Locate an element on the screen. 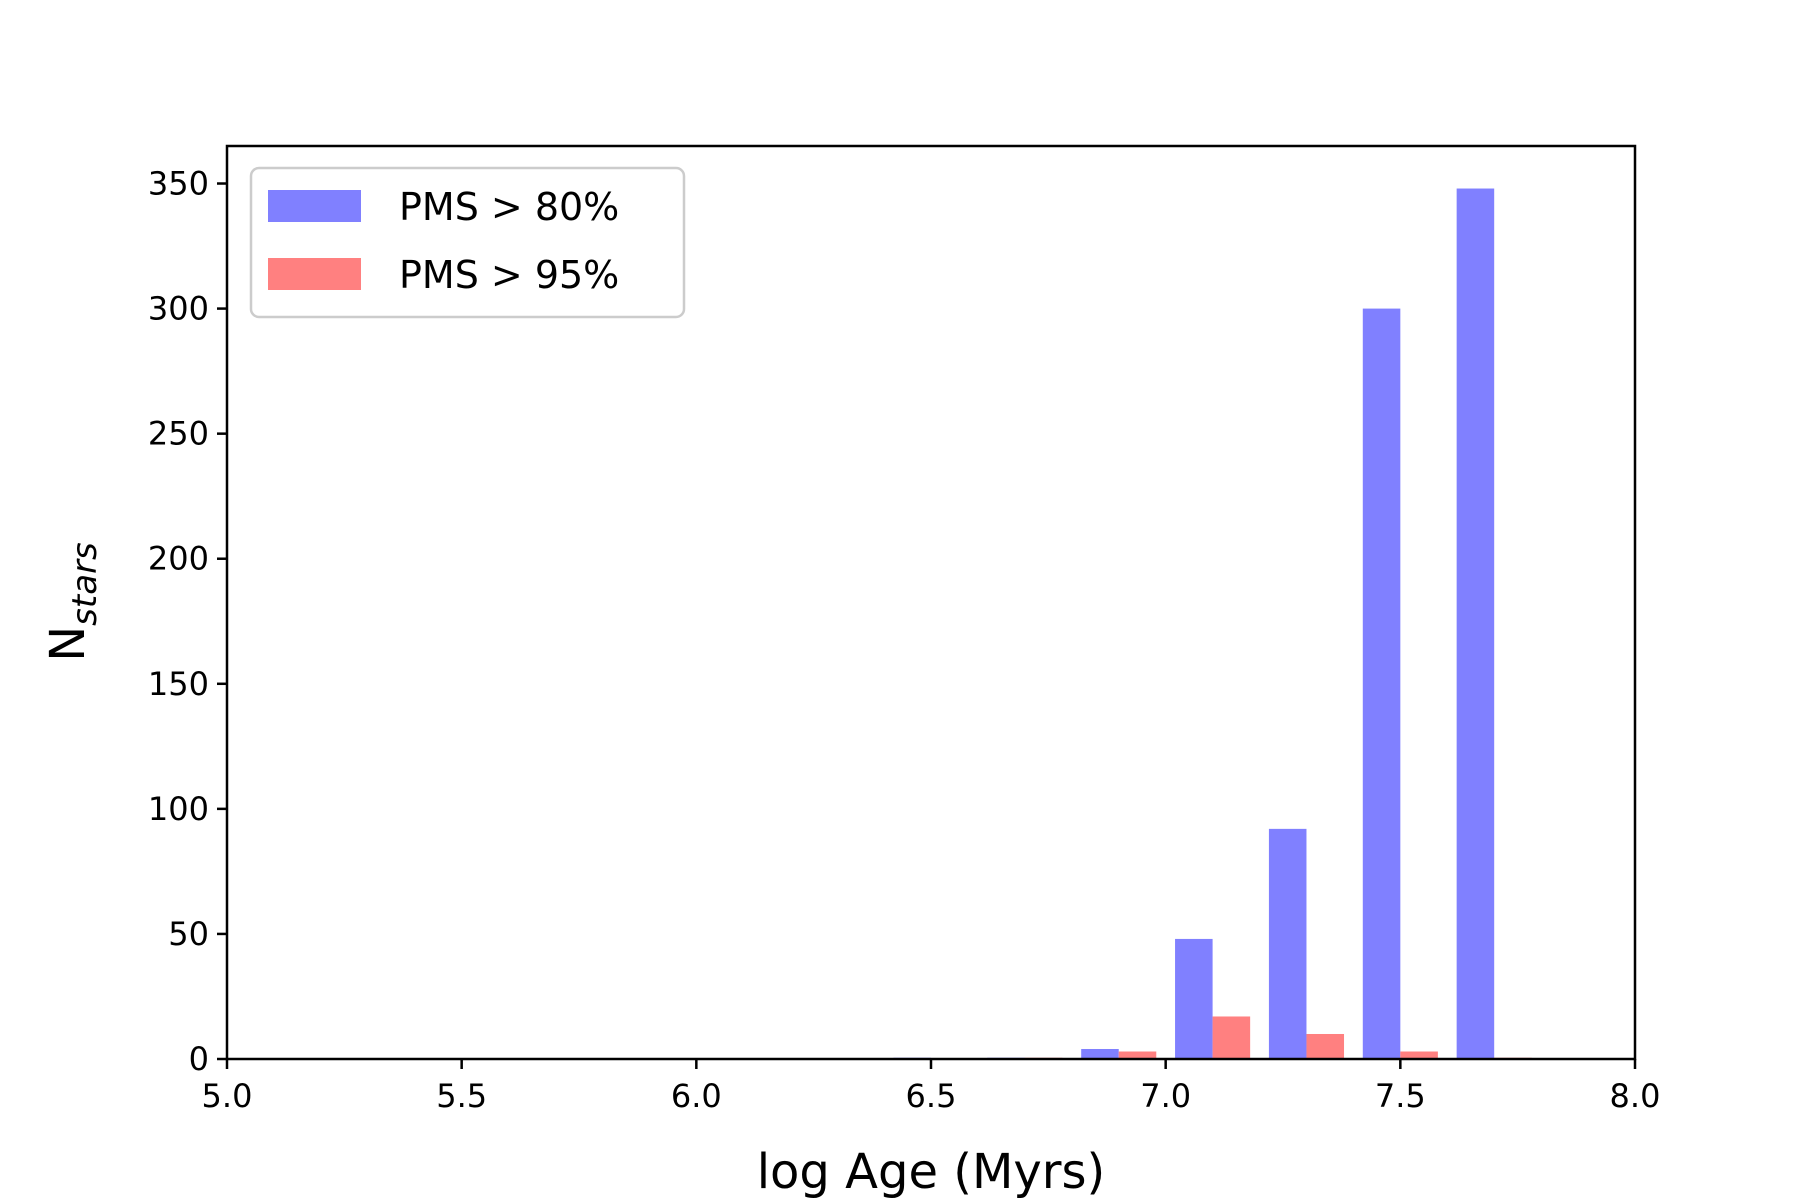  x-axis-title: log Age (Myrs) is located at coordinates (931, 1172).